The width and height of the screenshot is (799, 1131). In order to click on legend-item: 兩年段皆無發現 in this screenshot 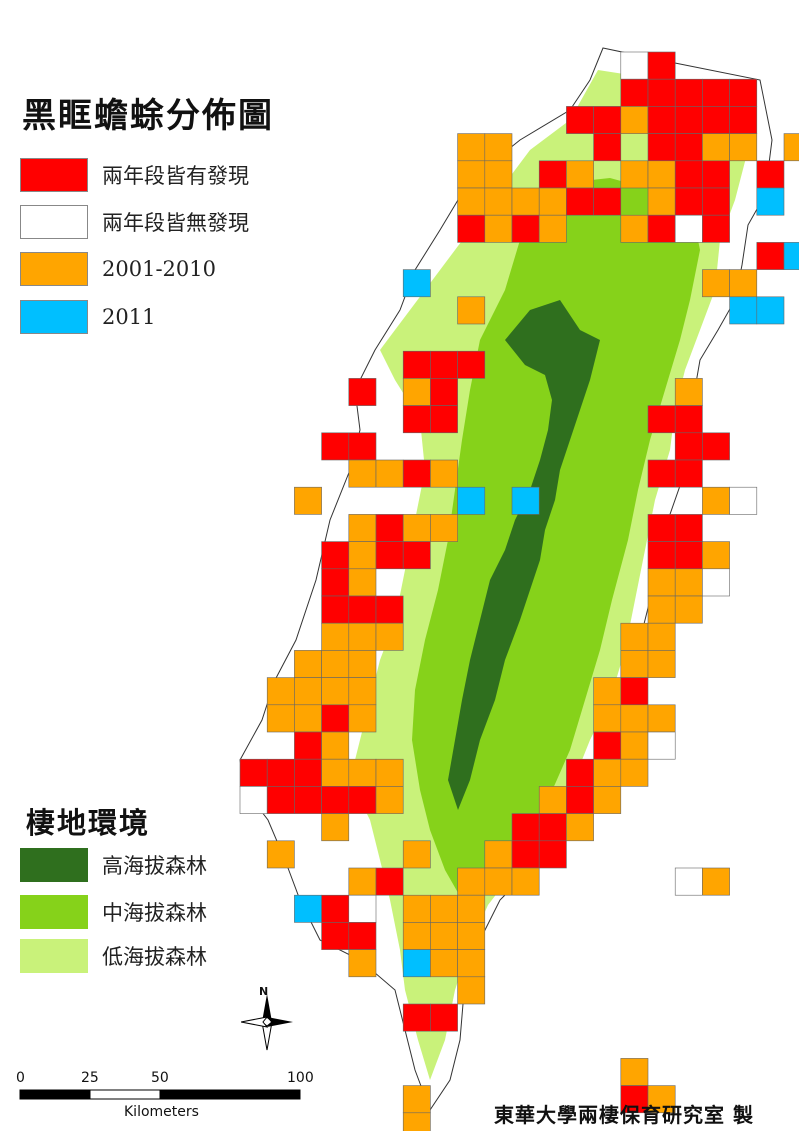, I will do `click(134, 222)`.